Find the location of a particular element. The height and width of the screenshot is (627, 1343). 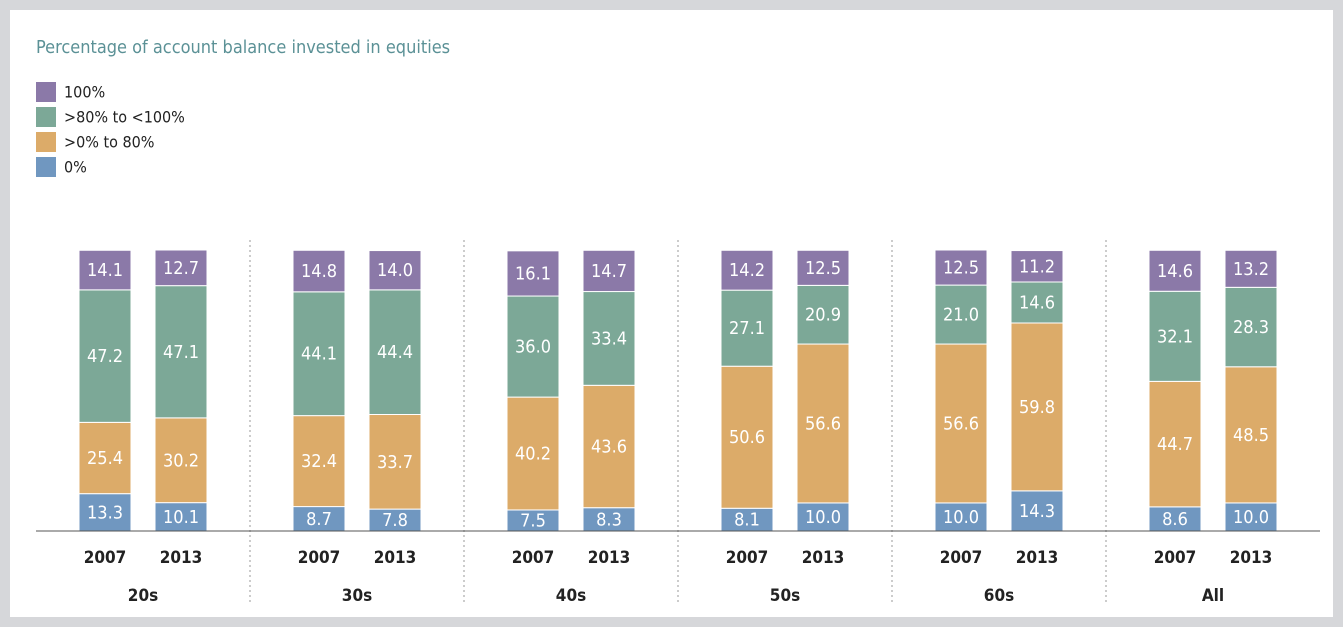

data-label: 32.1 is located at coordinates (1175, 336).